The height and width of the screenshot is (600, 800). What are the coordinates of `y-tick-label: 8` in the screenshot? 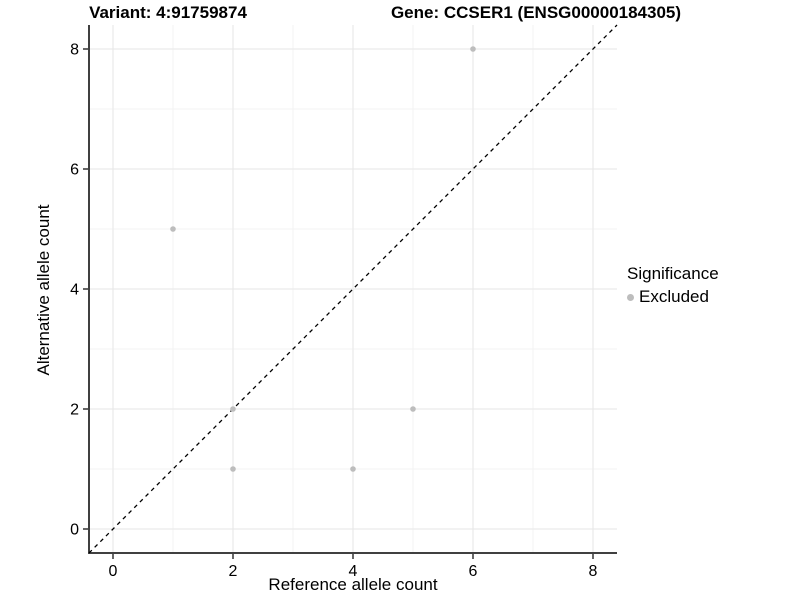 It's located at (74, 50).